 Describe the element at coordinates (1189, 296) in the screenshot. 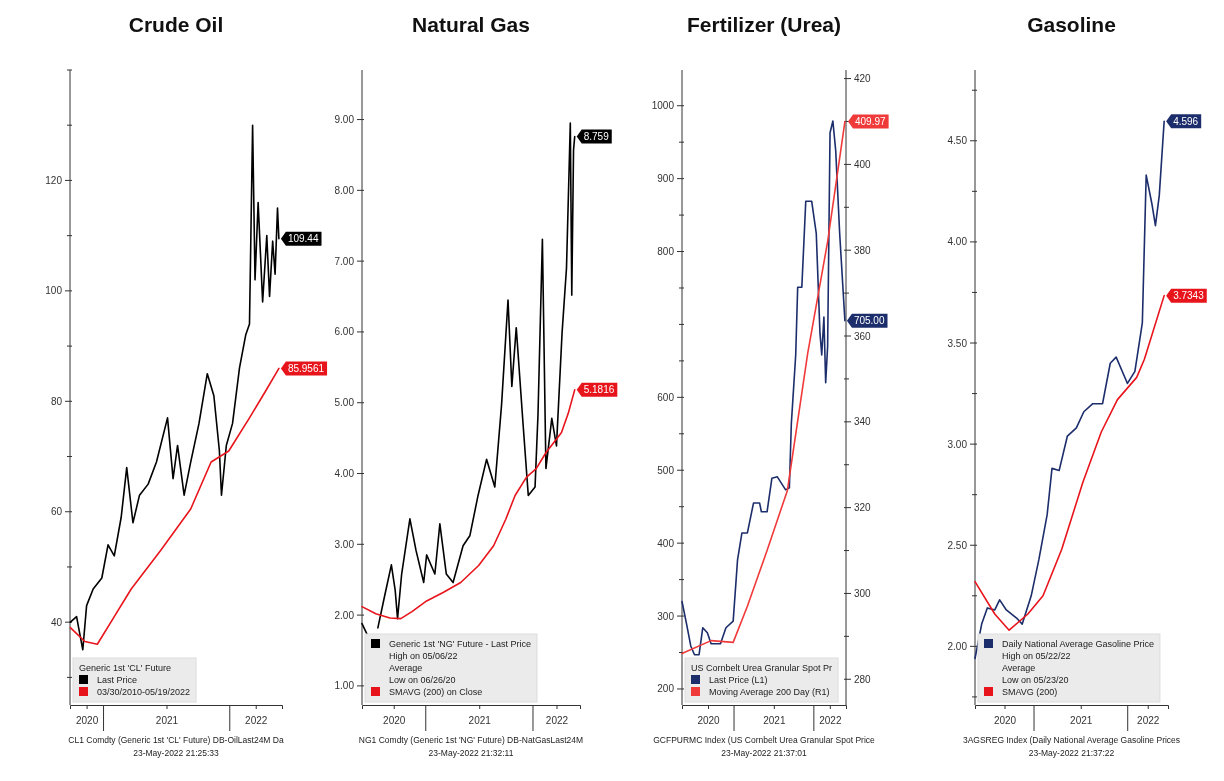

I see `data-label: 3.7343` at that location.